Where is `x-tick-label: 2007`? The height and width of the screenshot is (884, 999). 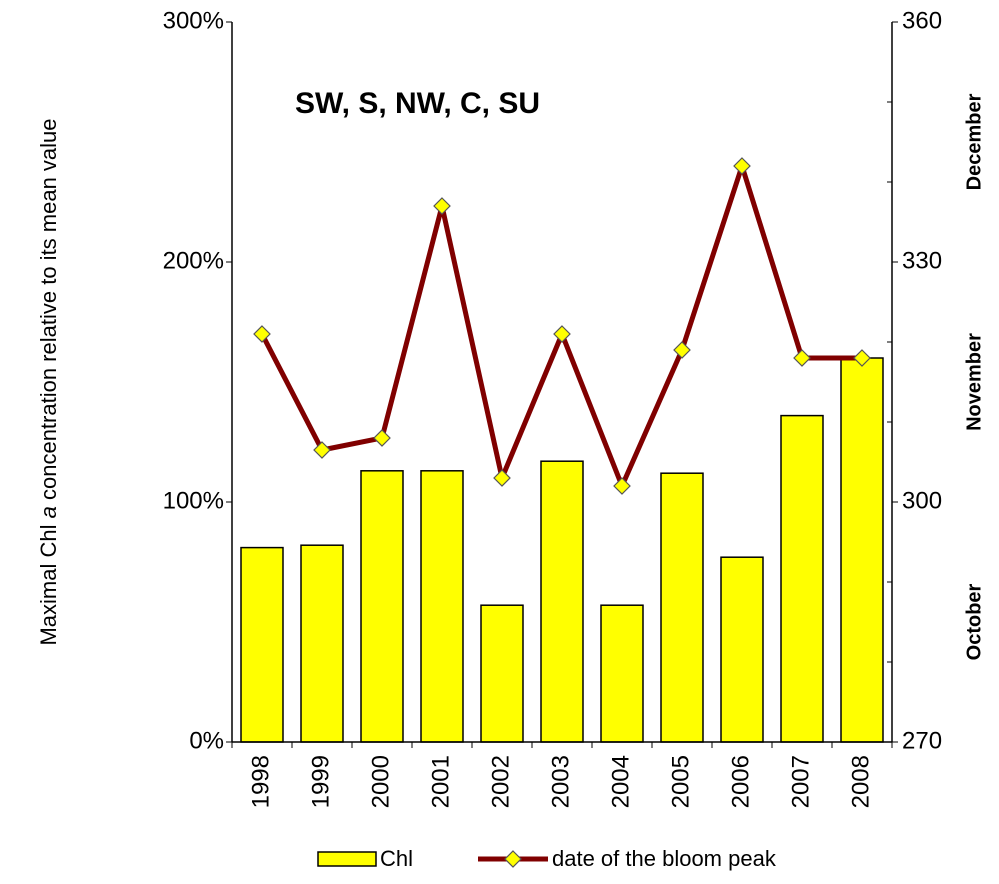 x-tick-label: 2007 is located at coordinates (800, 781).